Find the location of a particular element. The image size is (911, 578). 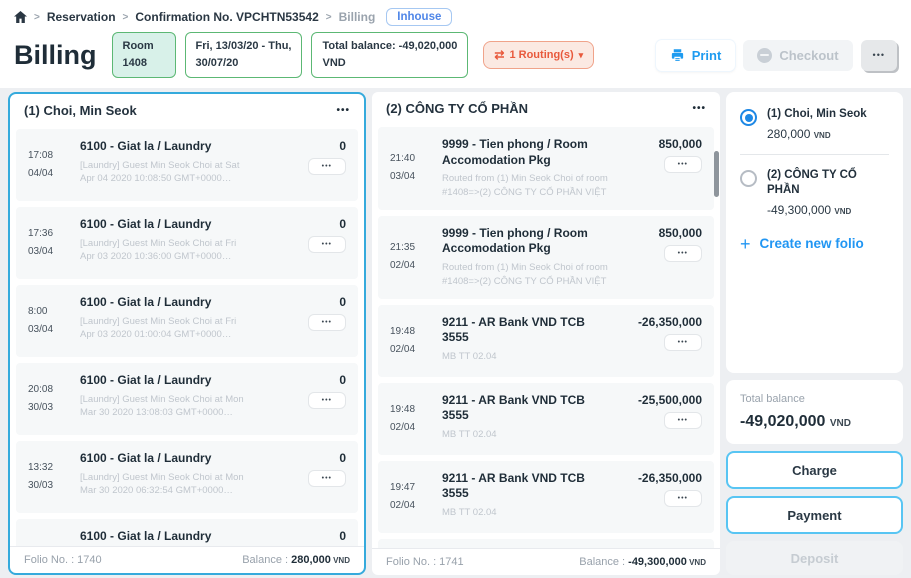

room-chip: Room 1408 is located at coordinates (143, 55).